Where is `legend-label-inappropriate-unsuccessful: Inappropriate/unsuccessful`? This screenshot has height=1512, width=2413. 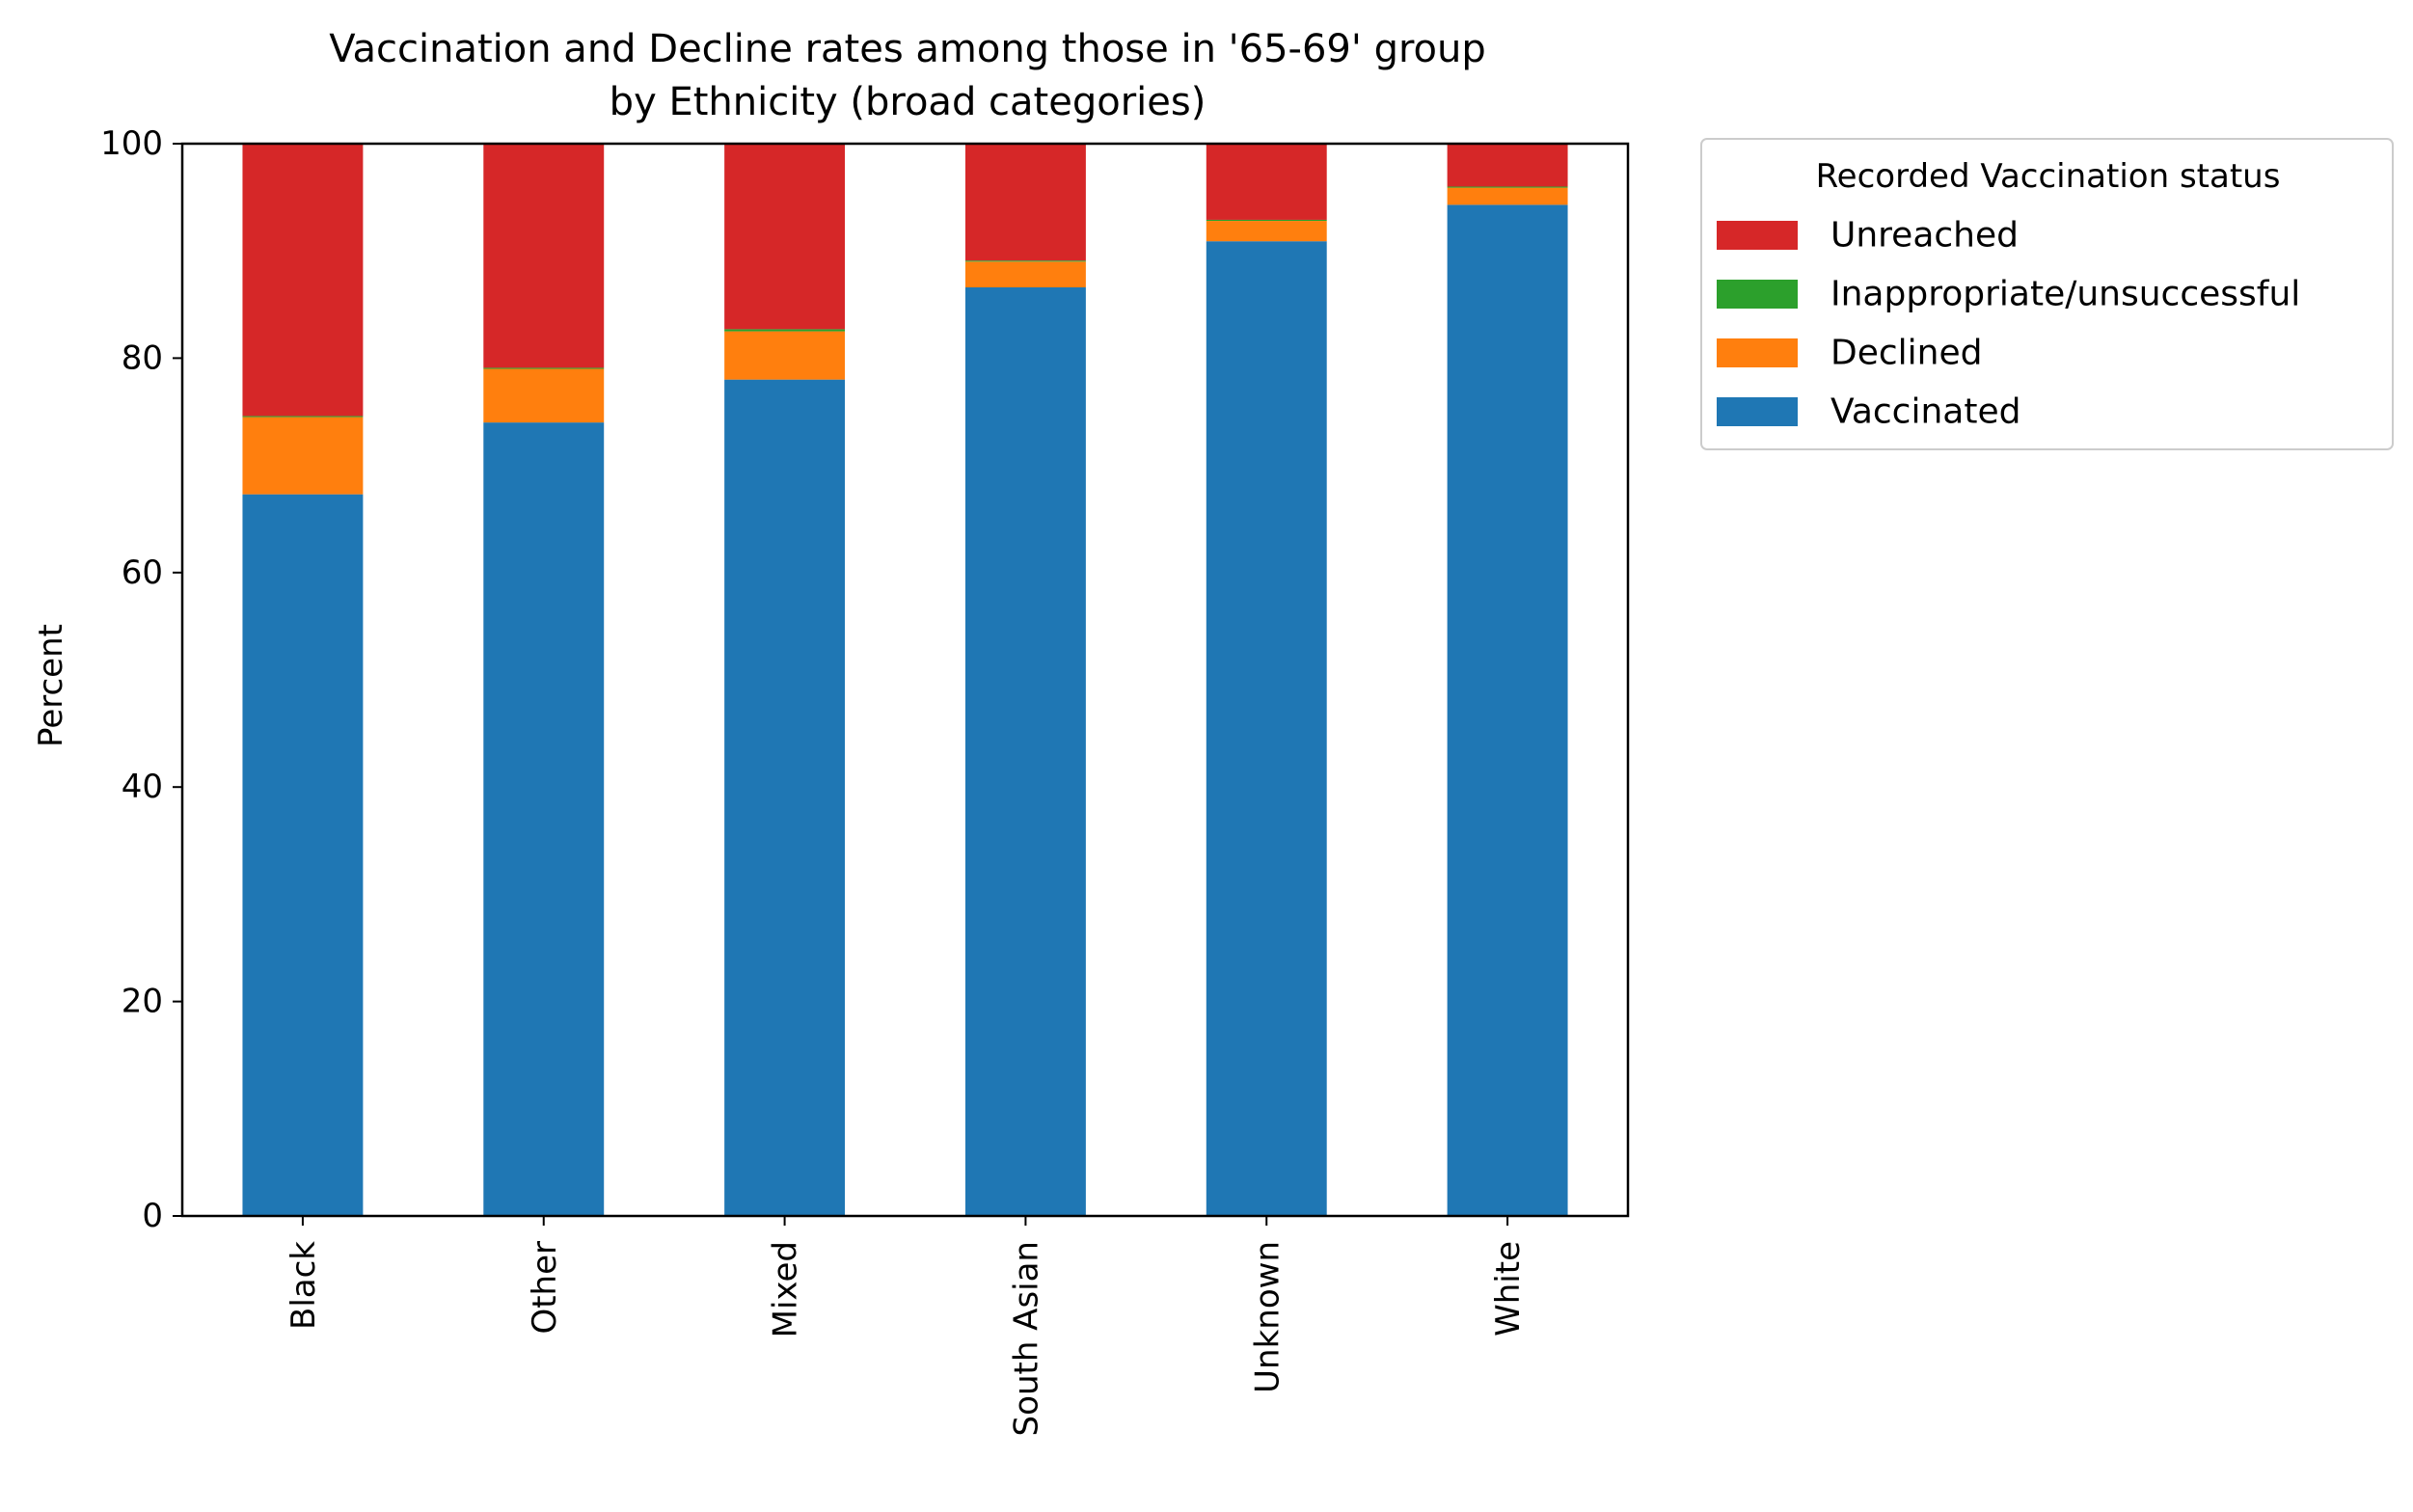
legend-label-inappropriate-unsuccessful: Inappropriate/unsuccessful is located at coordinates (2065, 294).